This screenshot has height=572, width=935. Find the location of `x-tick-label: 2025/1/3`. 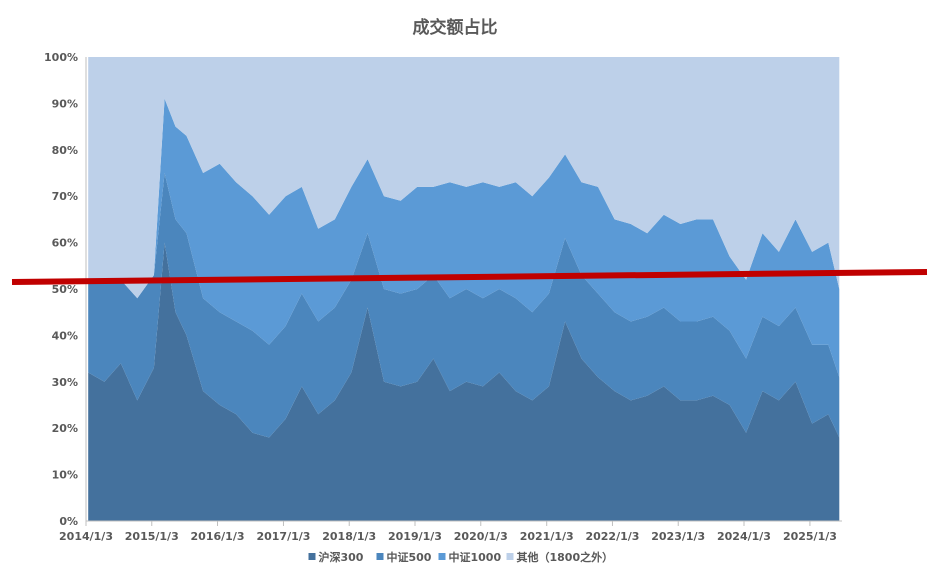

x-tick-label: 2025/1/3 is located at coordinates (810, 536).